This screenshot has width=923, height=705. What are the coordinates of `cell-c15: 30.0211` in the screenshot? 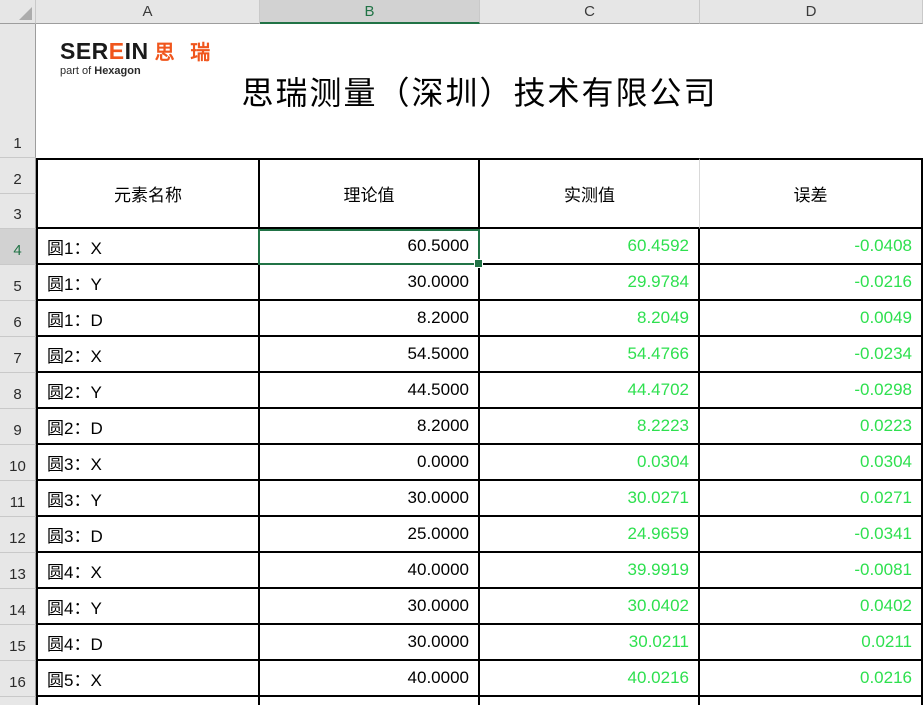 It's located at (590, 643).